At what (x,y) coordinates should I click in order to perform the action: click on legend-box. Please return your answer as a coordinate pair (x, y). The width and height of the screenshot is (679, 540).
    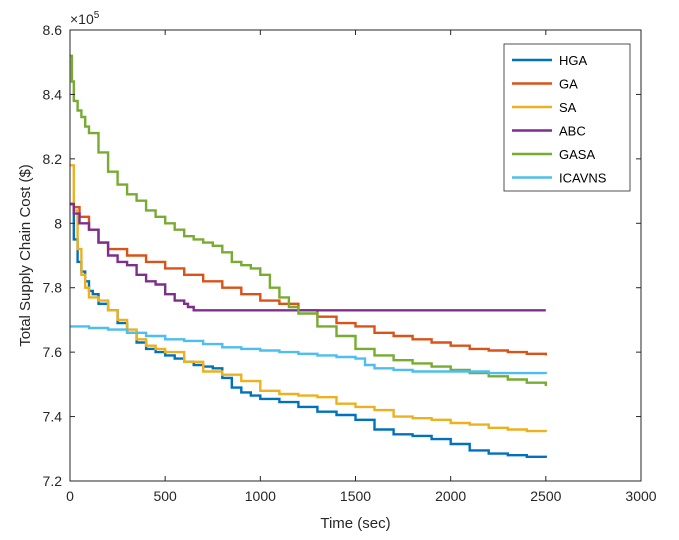
    Looking at the image, I should click on (567, 117).